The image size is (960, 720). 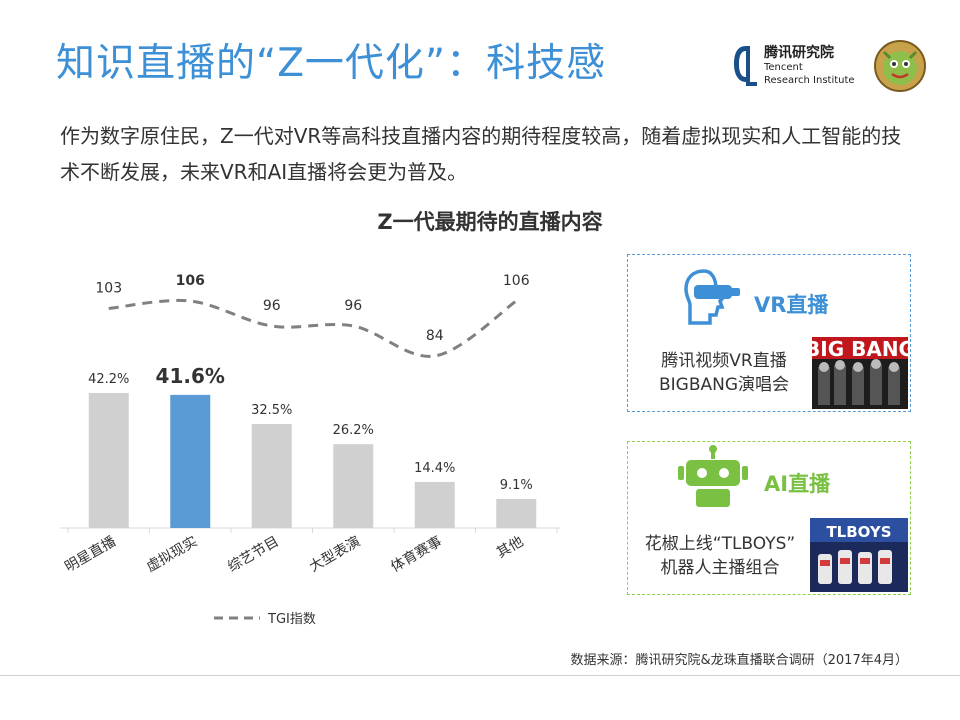 What do you see at coordinates (516, 485) in the screenshot?
I see `bar-value-label: 9.1%` at bounding box center [516, 485].